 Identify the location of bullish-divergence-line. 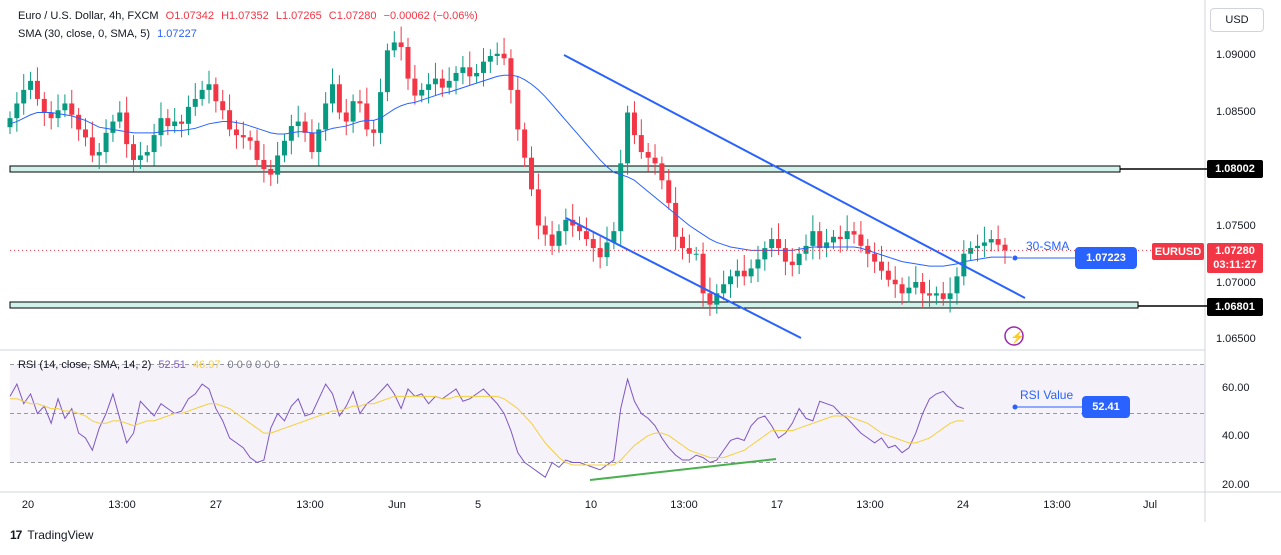
(683, 469).